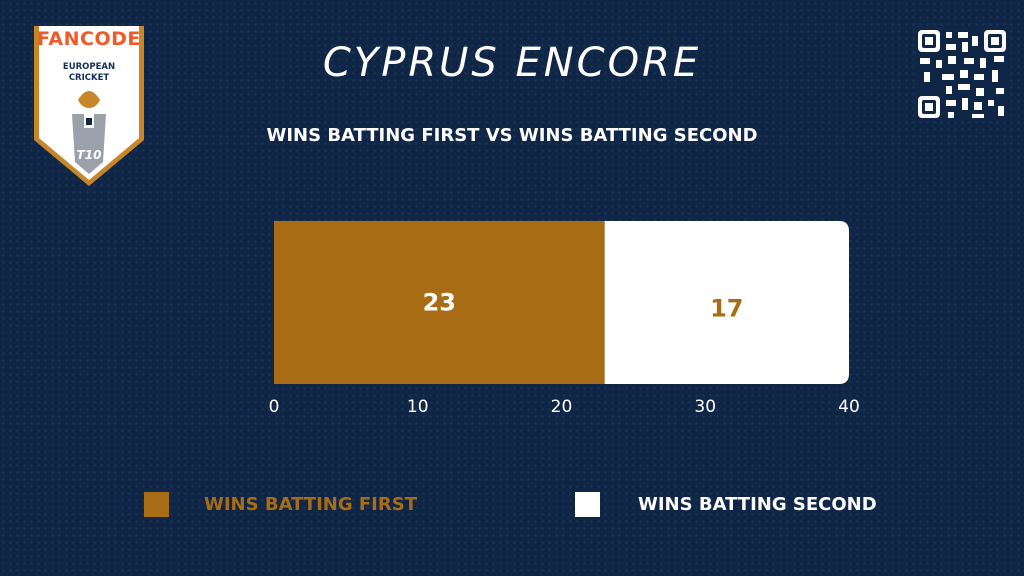  What do you see at coordinates (705, 407) in the screenshot?
I see `x-tick-label: 30` at bounding box center [705, 407].